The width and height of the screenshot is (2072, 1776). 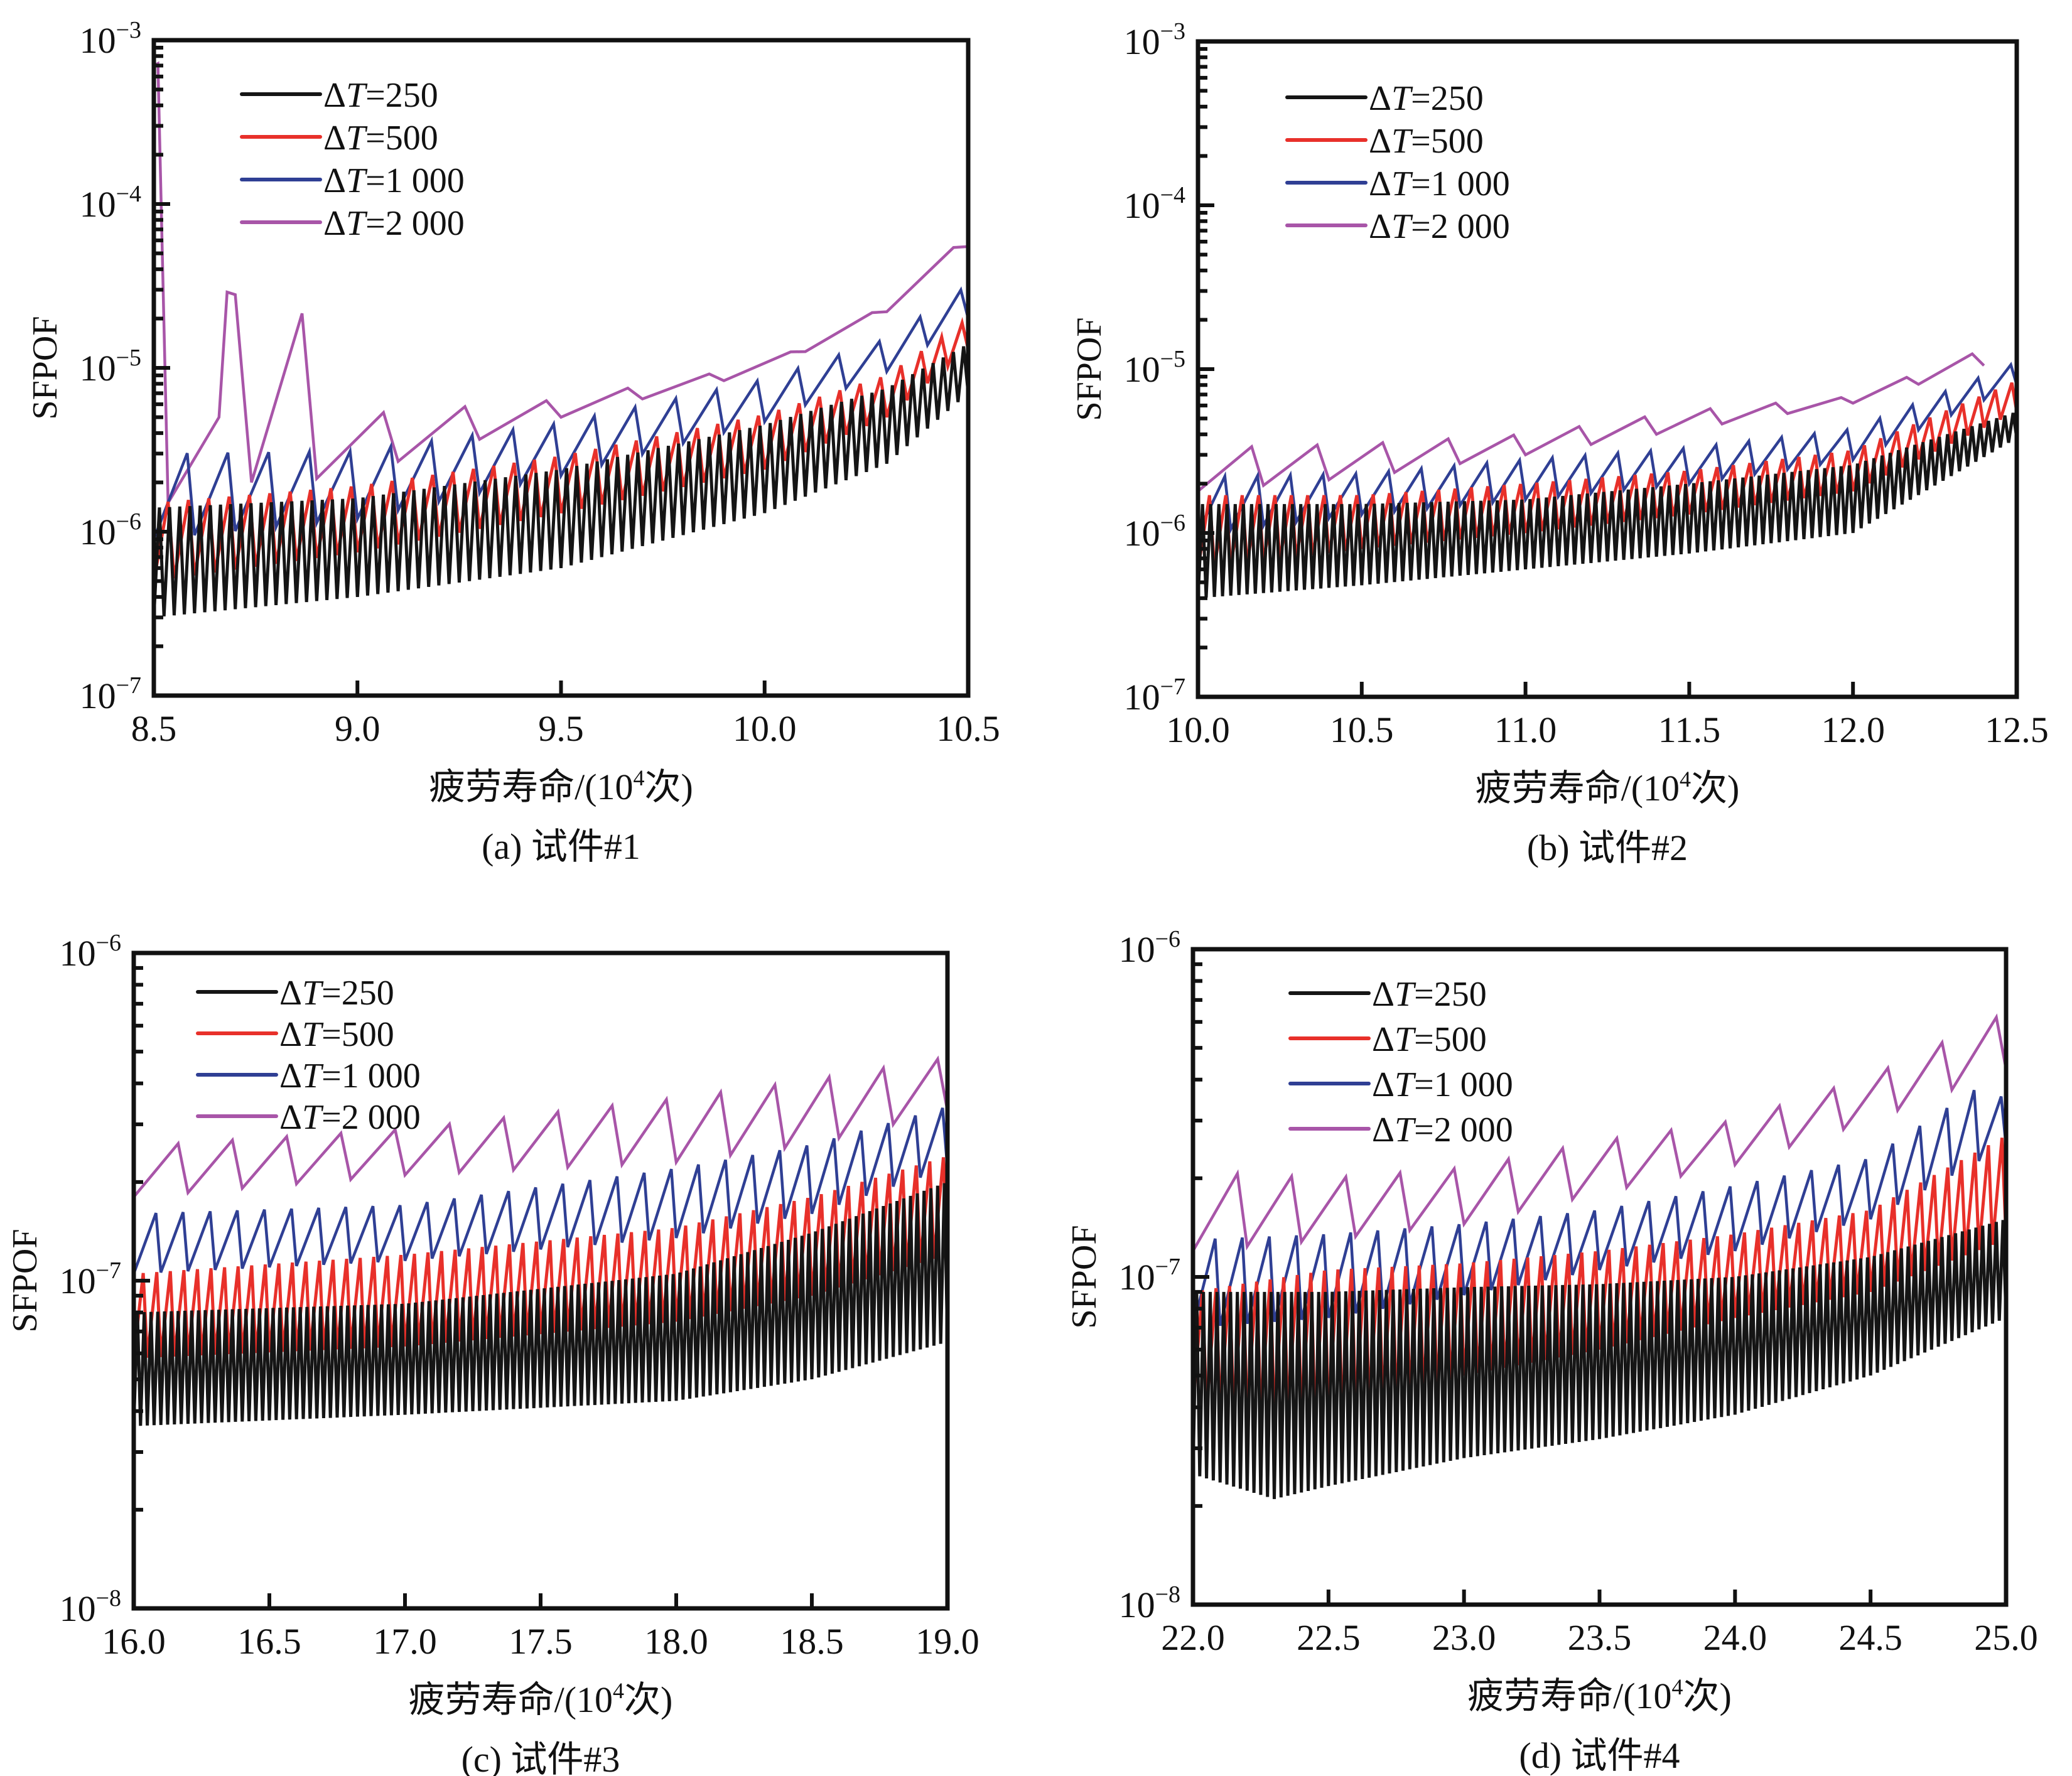 I want to click on panel-caption: (d) 试件#4, so click(x=1600, y=1755).